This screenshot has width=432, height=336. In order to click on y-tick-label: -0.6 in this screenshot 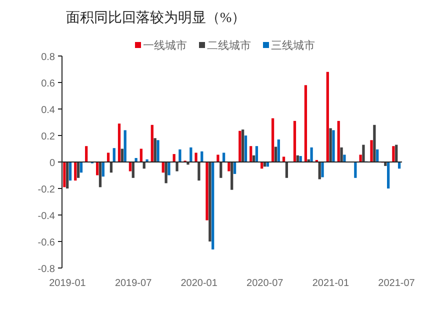, I will do `click(47, 243)`.